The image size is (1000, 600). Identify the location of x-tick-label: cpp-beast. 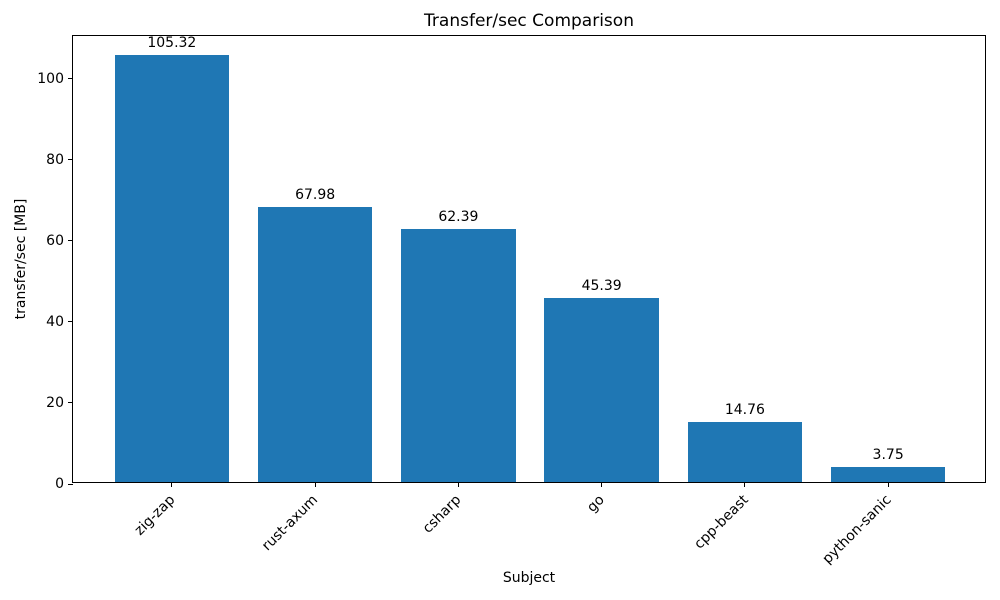
(721, 522).